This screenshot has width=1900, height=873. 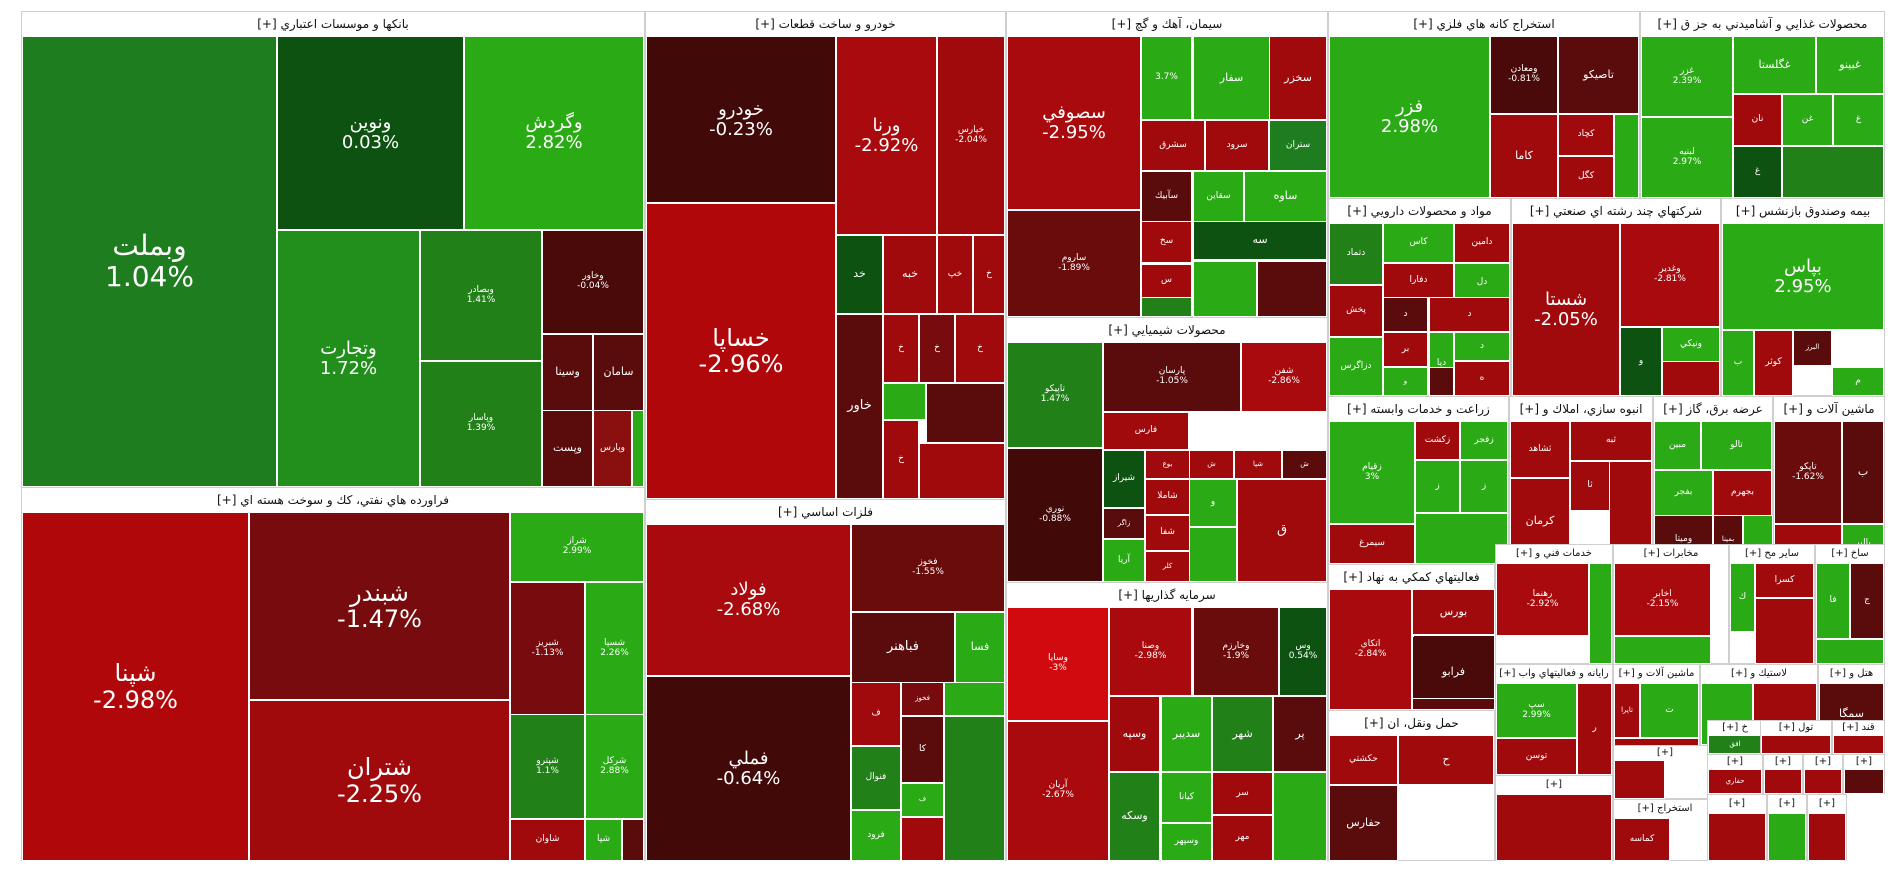 I want to click on stock-tile: كماسه, so click(x=1642, y=839).